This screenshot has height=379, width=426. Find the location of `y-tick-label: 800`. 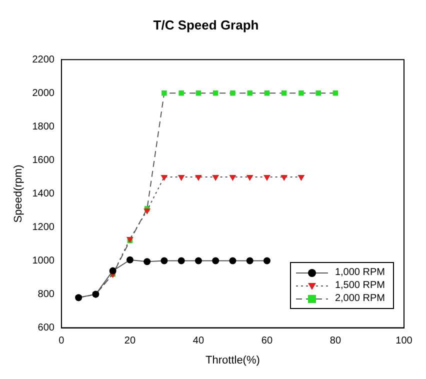

y-tick-label: 800 is located at coordinates (46, 294).